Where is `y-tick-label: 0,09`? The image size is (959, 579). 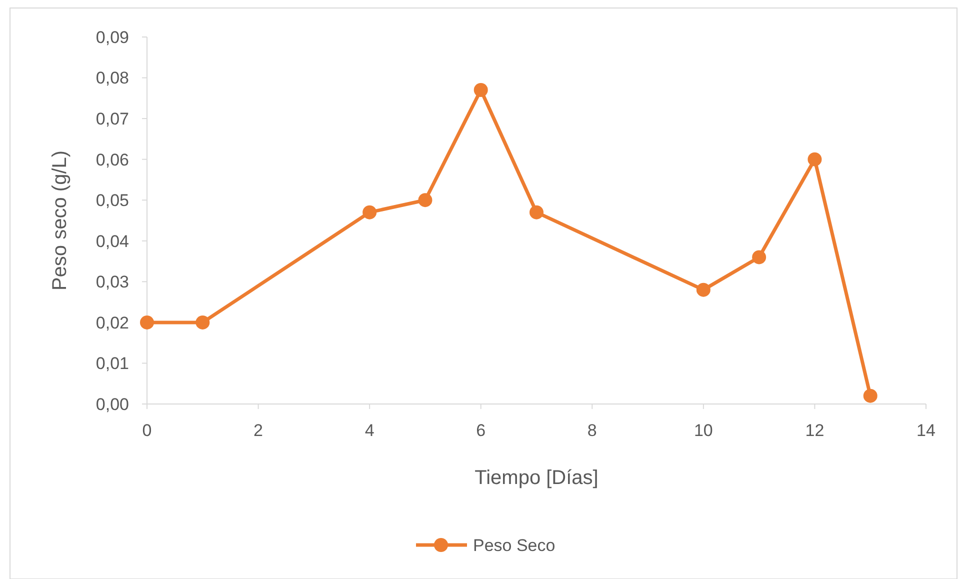
y-tick-label: 0,09 is located at coordinates (112, 37).